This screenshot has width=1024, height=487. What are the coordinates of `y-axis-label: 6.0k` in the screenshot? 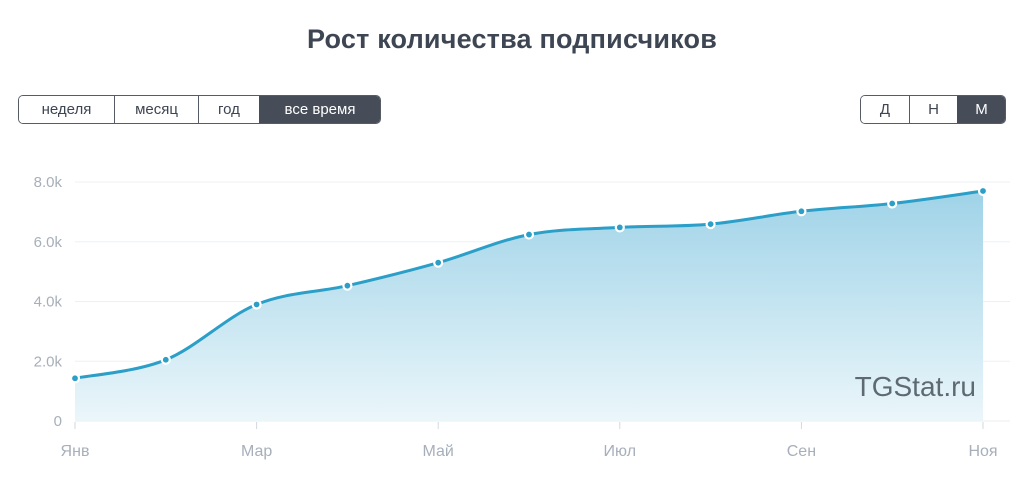 It's located at (48, 242).